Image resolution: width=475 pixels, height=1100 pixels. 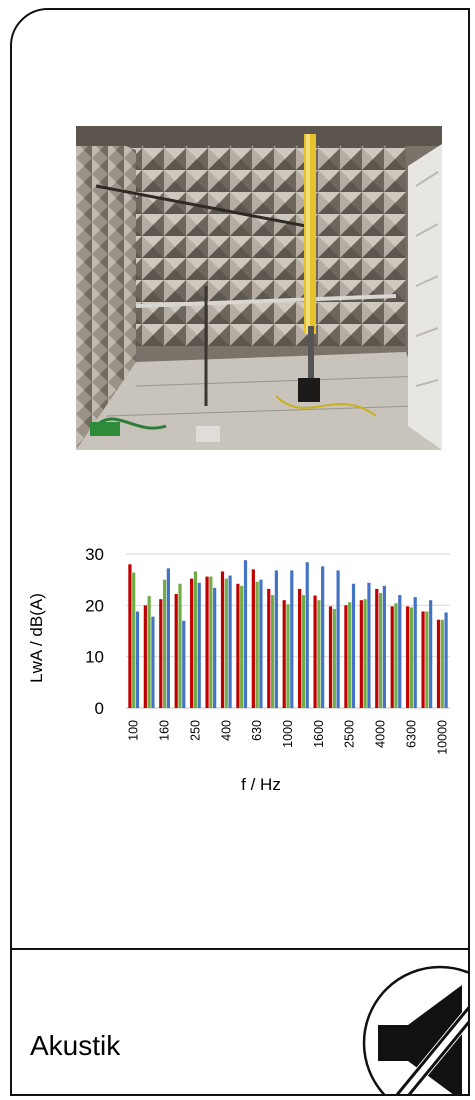 What do you see at coordinates (99, 708) in the screenshot?
I see `y-tick-label: 0` at bounding box center [99, 708].